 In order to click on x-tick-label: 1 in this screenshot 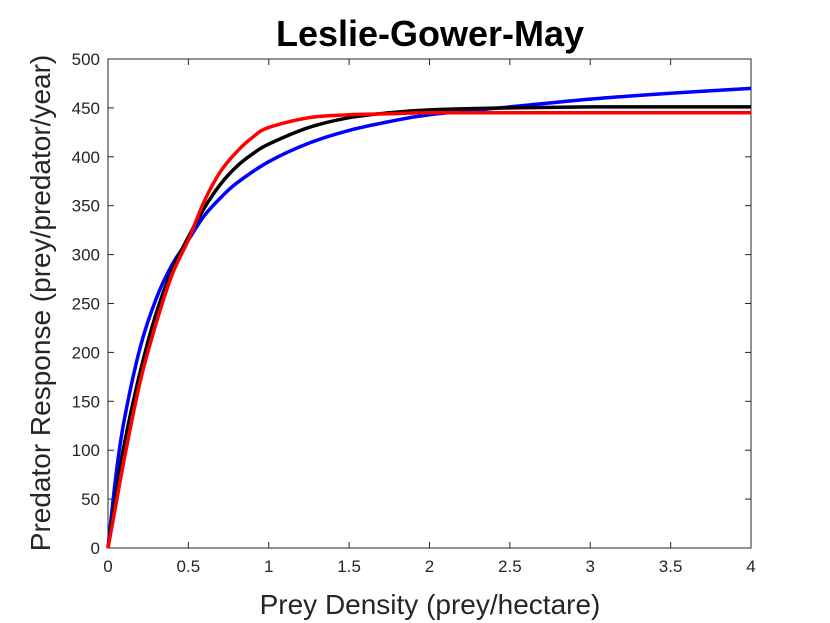, I will do `click(268, 566)`.